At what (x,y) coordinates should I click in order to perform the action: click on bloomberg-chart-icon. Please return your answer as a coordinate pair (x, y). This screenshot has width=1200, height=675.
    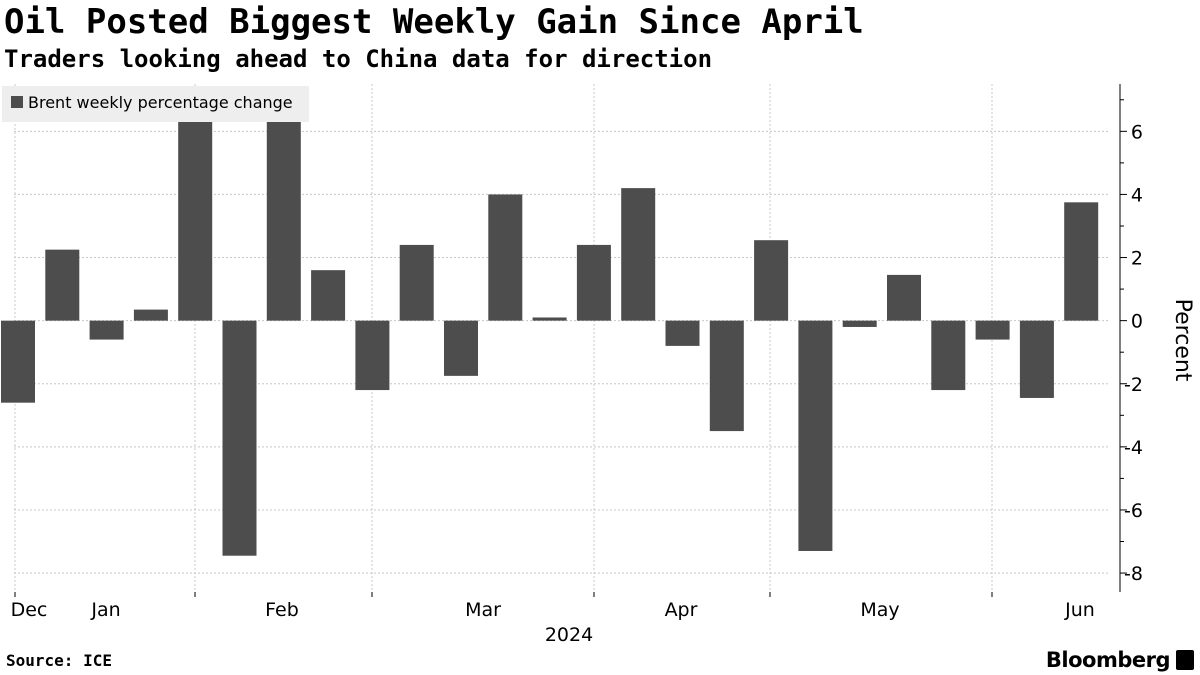
    Looking at the image, I should click on (1185, 660).